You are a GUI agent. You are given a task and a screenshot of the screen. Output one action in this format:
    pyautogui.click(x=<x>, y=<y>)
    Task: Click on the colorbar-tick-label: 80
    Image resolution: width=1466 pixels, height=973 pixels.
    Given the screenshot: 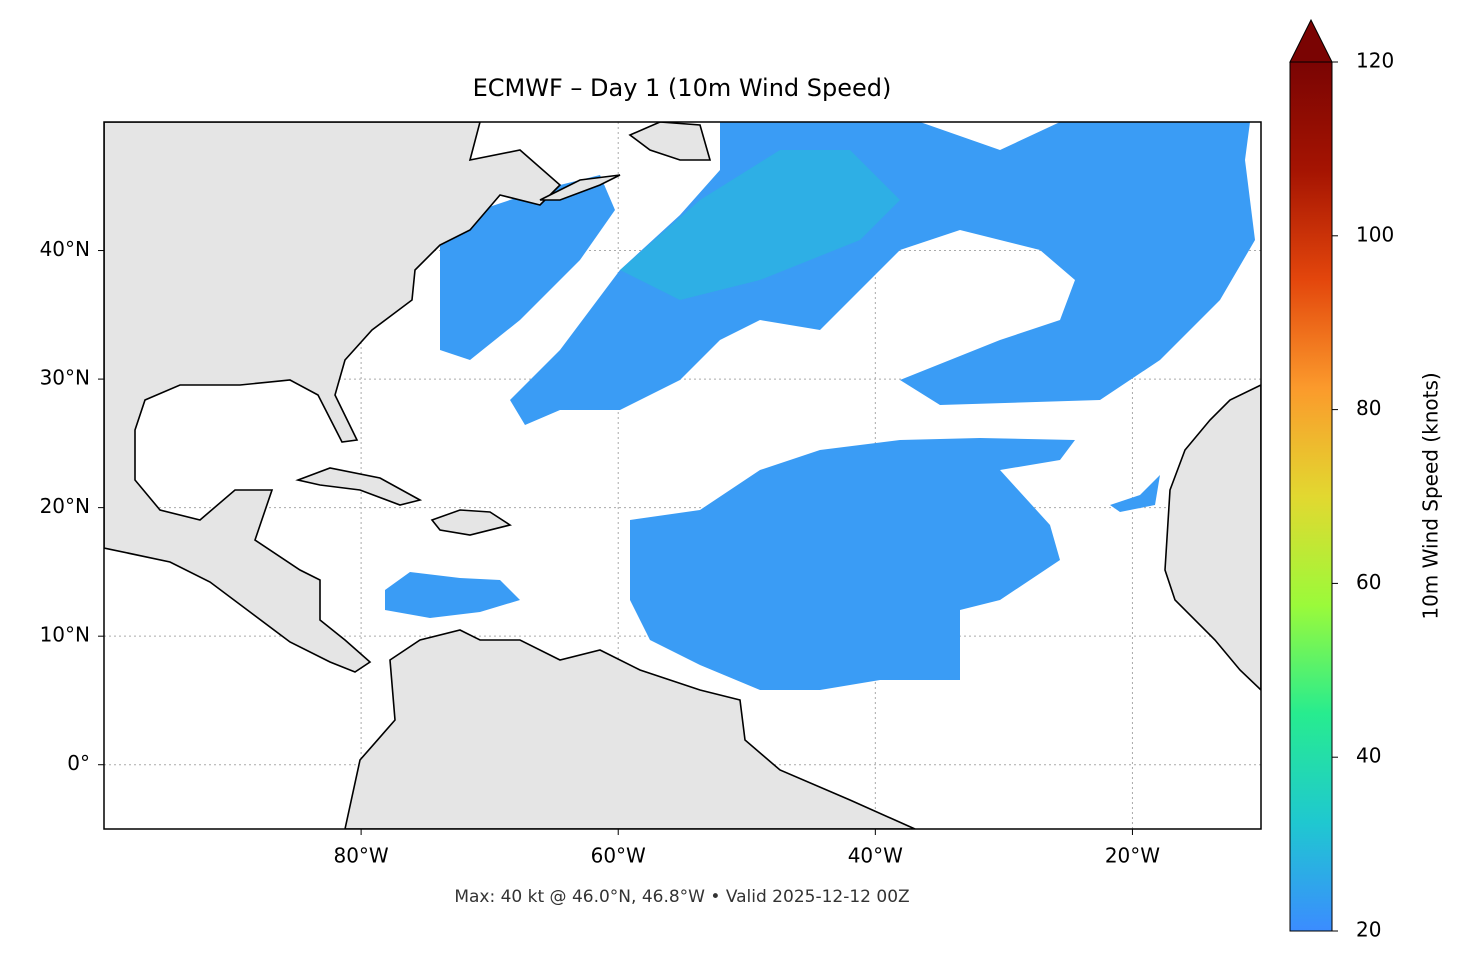 What is the action you would take?
    pyautogui.click(x=1368, y=408)
    